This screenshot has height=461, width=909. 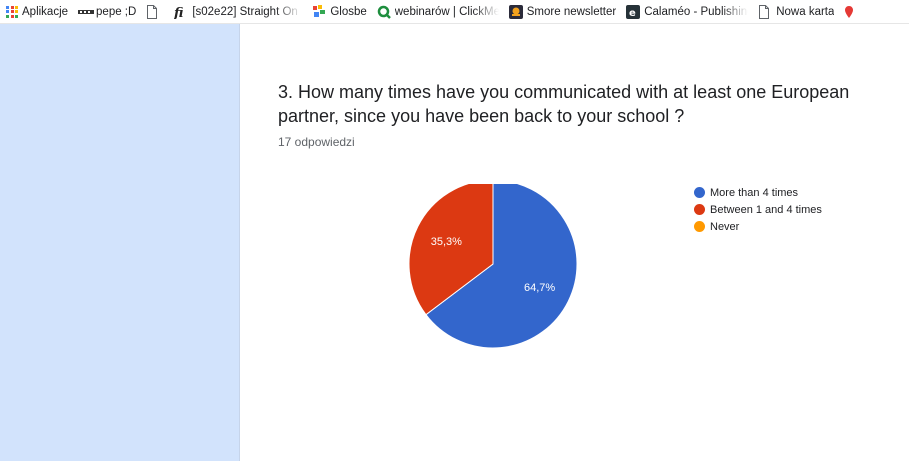 What do you see at coordinates (766, 209) in the screenshot?
I see `legend-label: Between 1 and 4 times` at bounding box center [766, 209].